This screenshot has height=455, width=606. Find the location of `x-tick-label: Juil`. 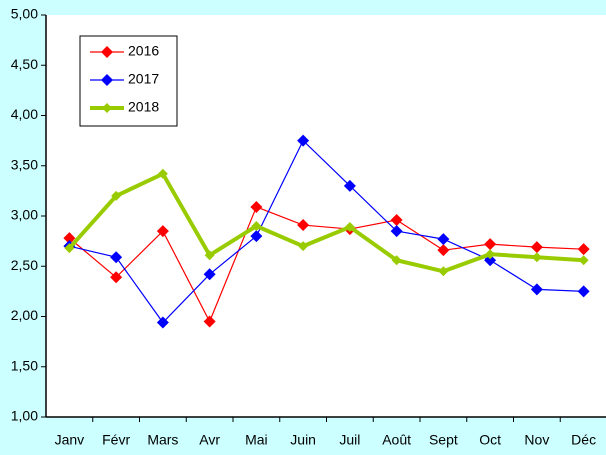

x-tick-label: Juil is located at coordinates (349, 440).